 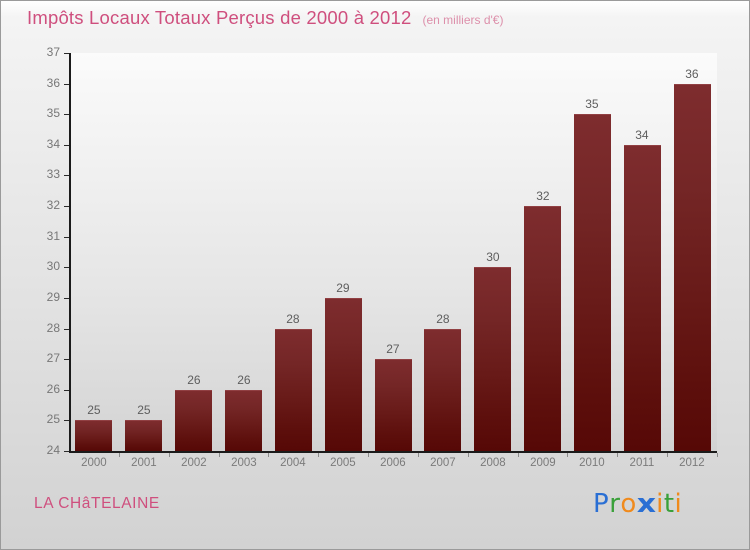 I want to click on bar-value-label: 29, so click(x=343, y=288).